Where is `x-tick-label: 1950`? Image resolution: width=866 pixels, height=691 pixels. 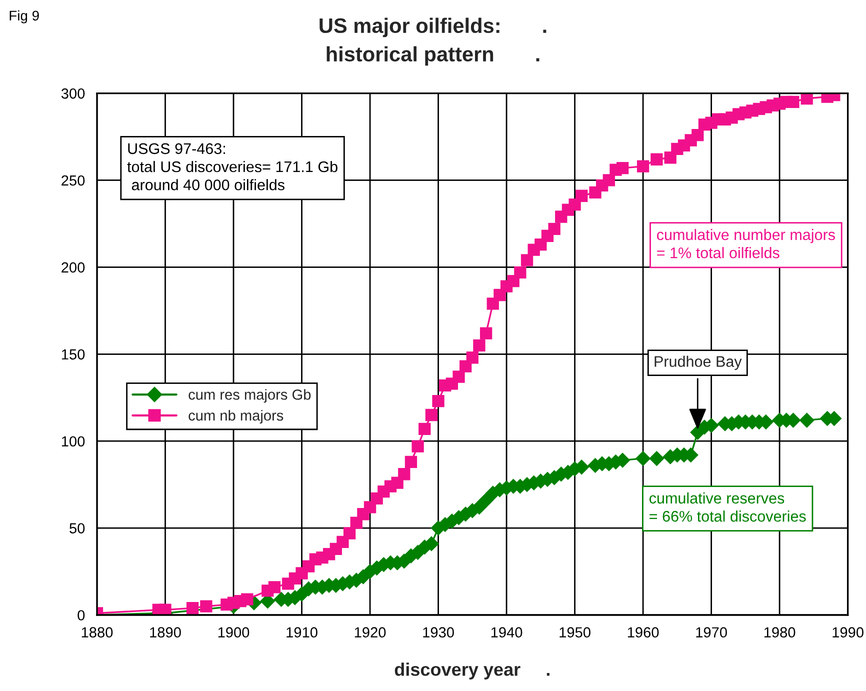
x-tick-label: 1950 is located at coordinates (575, 632).